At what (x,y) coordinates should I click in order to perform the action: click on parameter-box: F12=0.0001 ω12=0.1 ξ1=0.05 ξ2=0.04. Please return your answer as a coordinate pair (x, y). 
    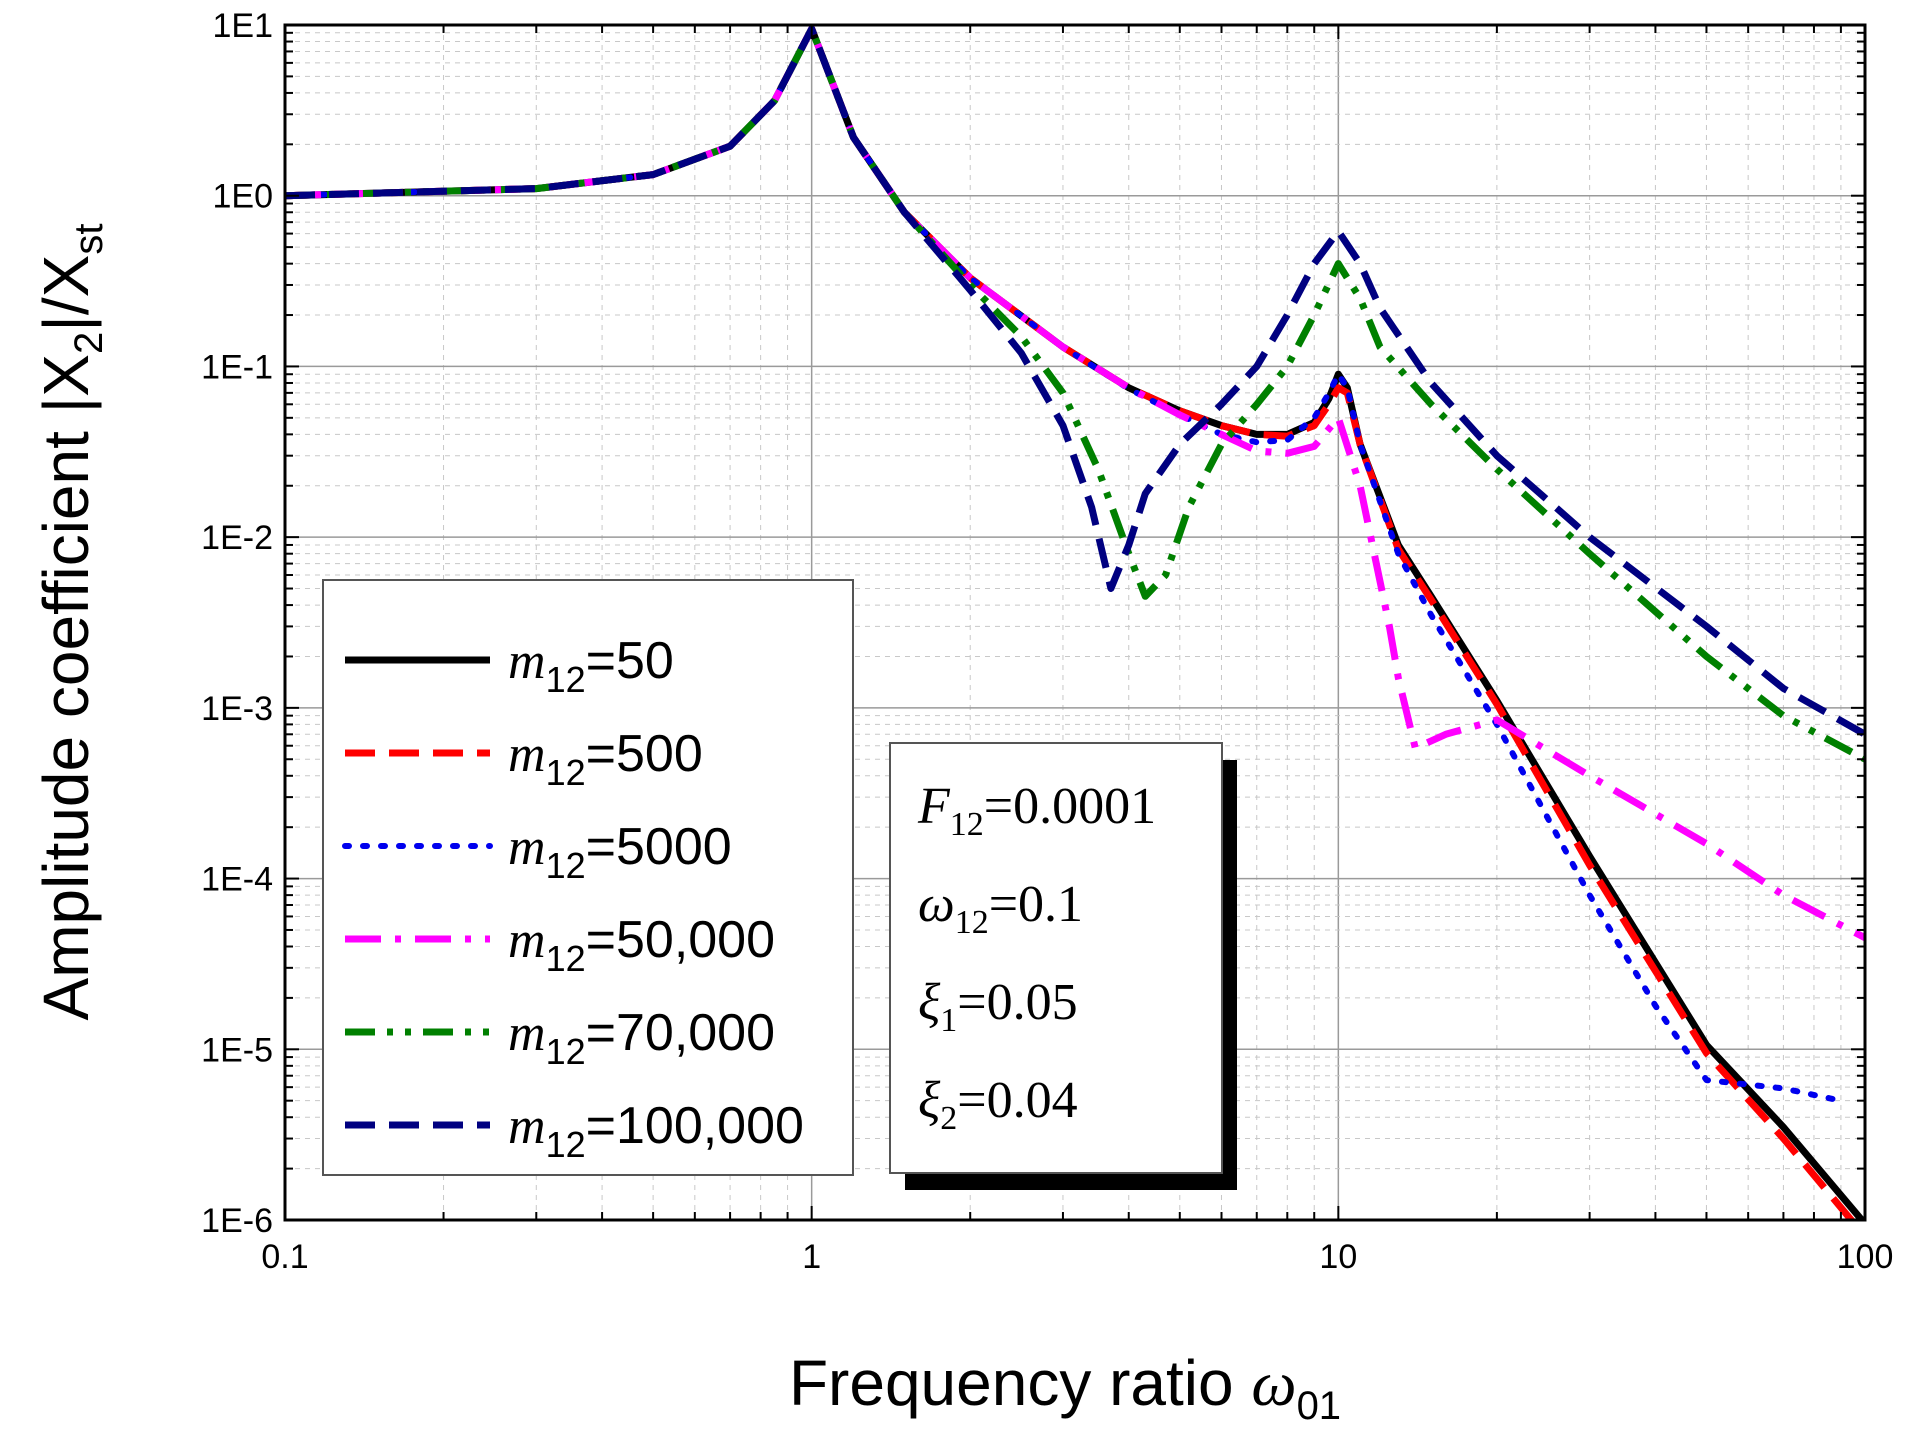
    Looking at the image, I should click on (1063, 966).